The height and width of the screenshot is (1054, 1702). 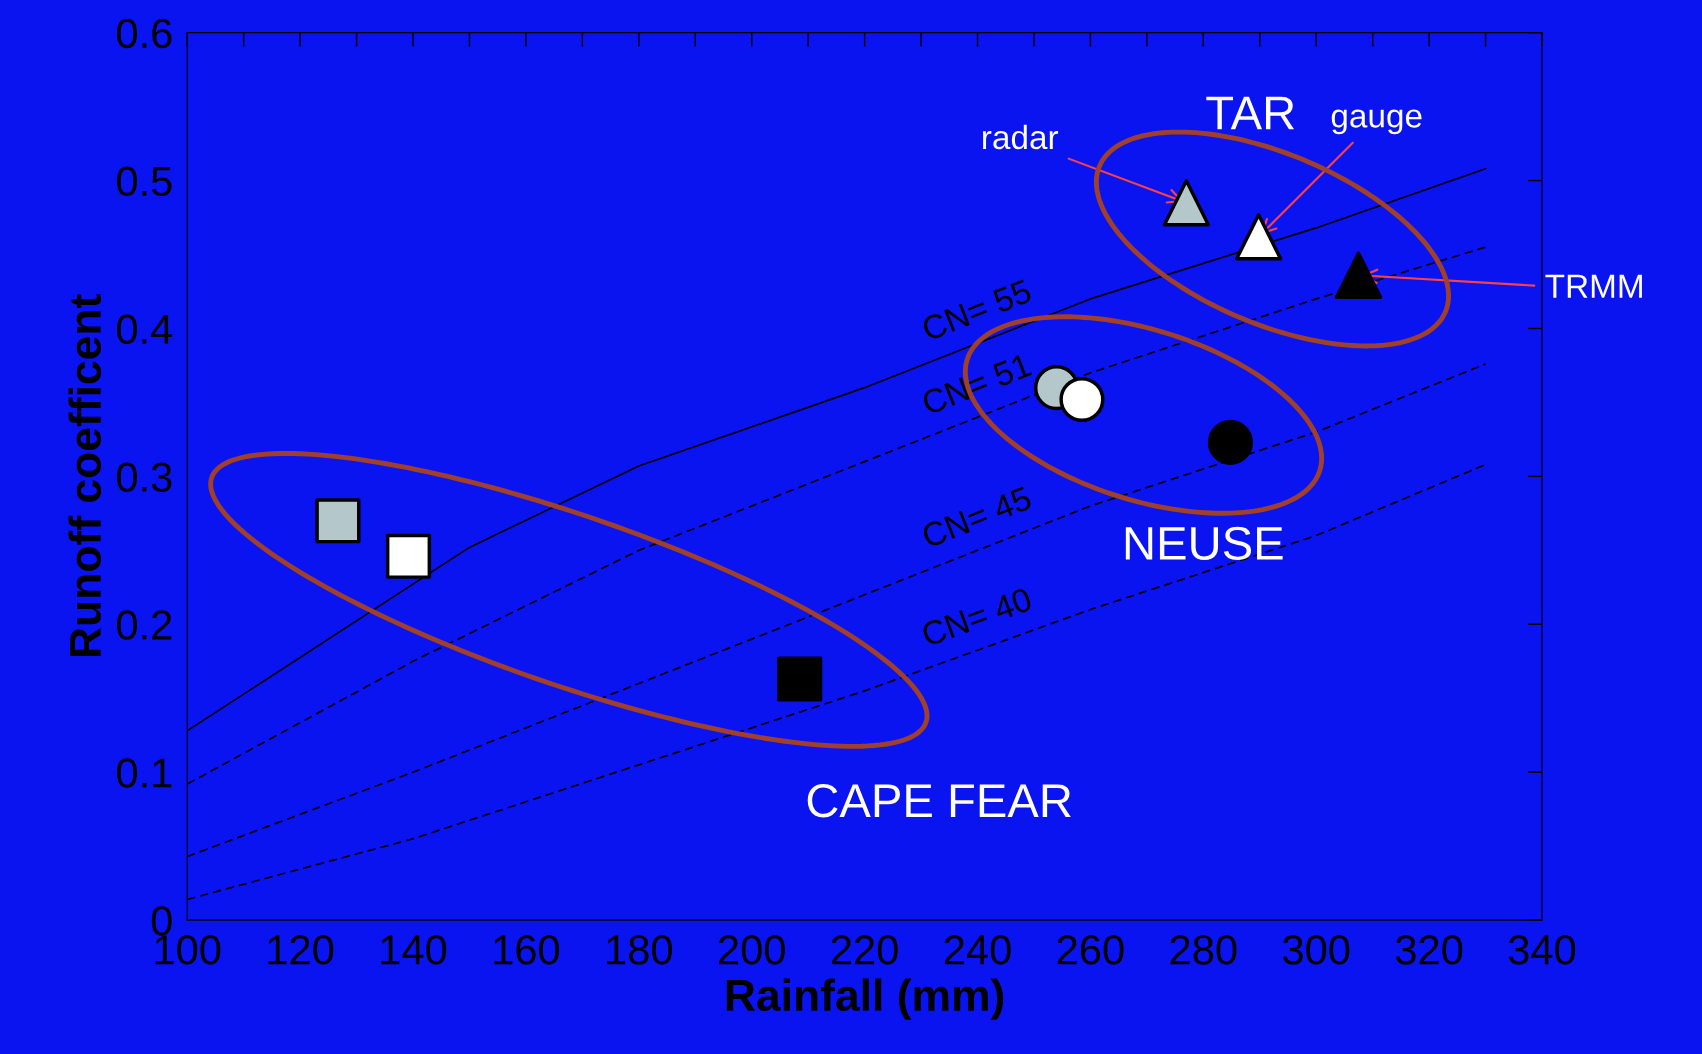 What do you see at coordinates (161, 921) in the screenshot?
I see `y-tick-label: 0` at bounding box center [161, 921].